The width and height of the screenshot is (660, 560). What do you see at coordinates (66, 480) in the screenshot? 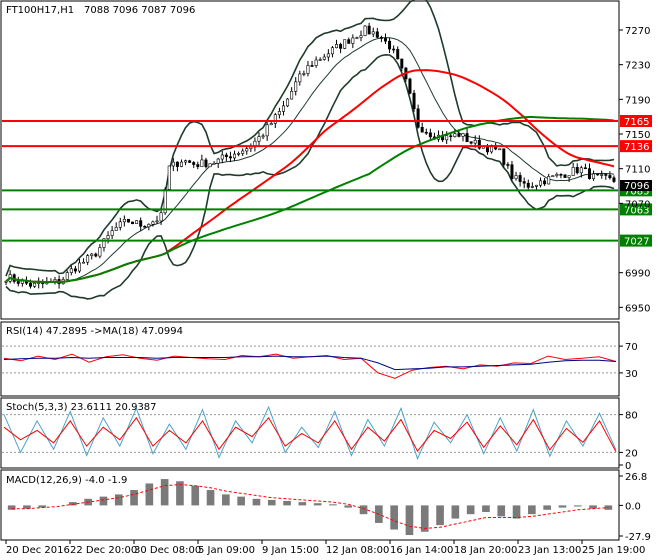
I see `macd-title: MACD(12,26,9) -4.0 -1.9` at bounding box center [66, 480].